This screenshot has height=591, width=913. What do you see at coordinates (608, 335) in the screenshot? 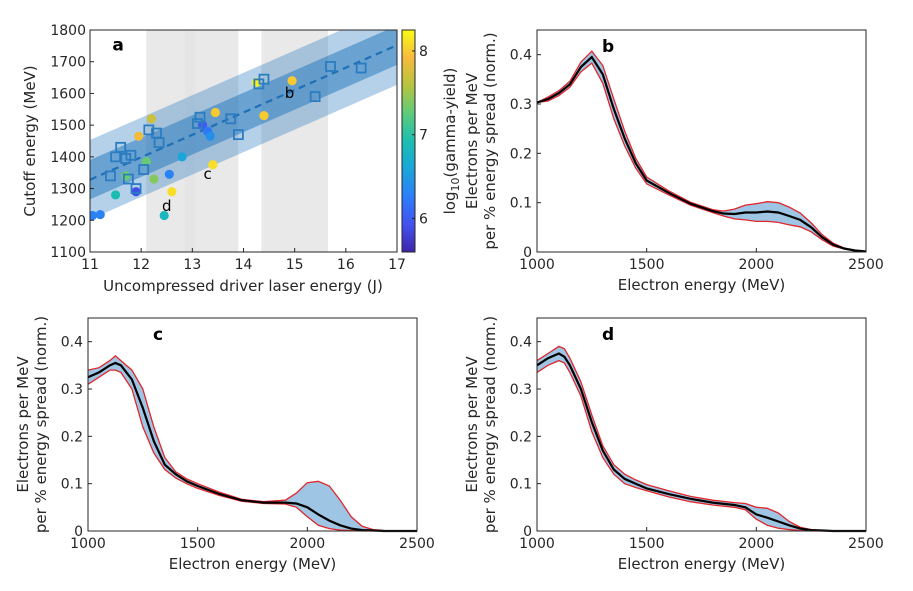
I see `panel-d-label: d` at bounding box center [608, 335].